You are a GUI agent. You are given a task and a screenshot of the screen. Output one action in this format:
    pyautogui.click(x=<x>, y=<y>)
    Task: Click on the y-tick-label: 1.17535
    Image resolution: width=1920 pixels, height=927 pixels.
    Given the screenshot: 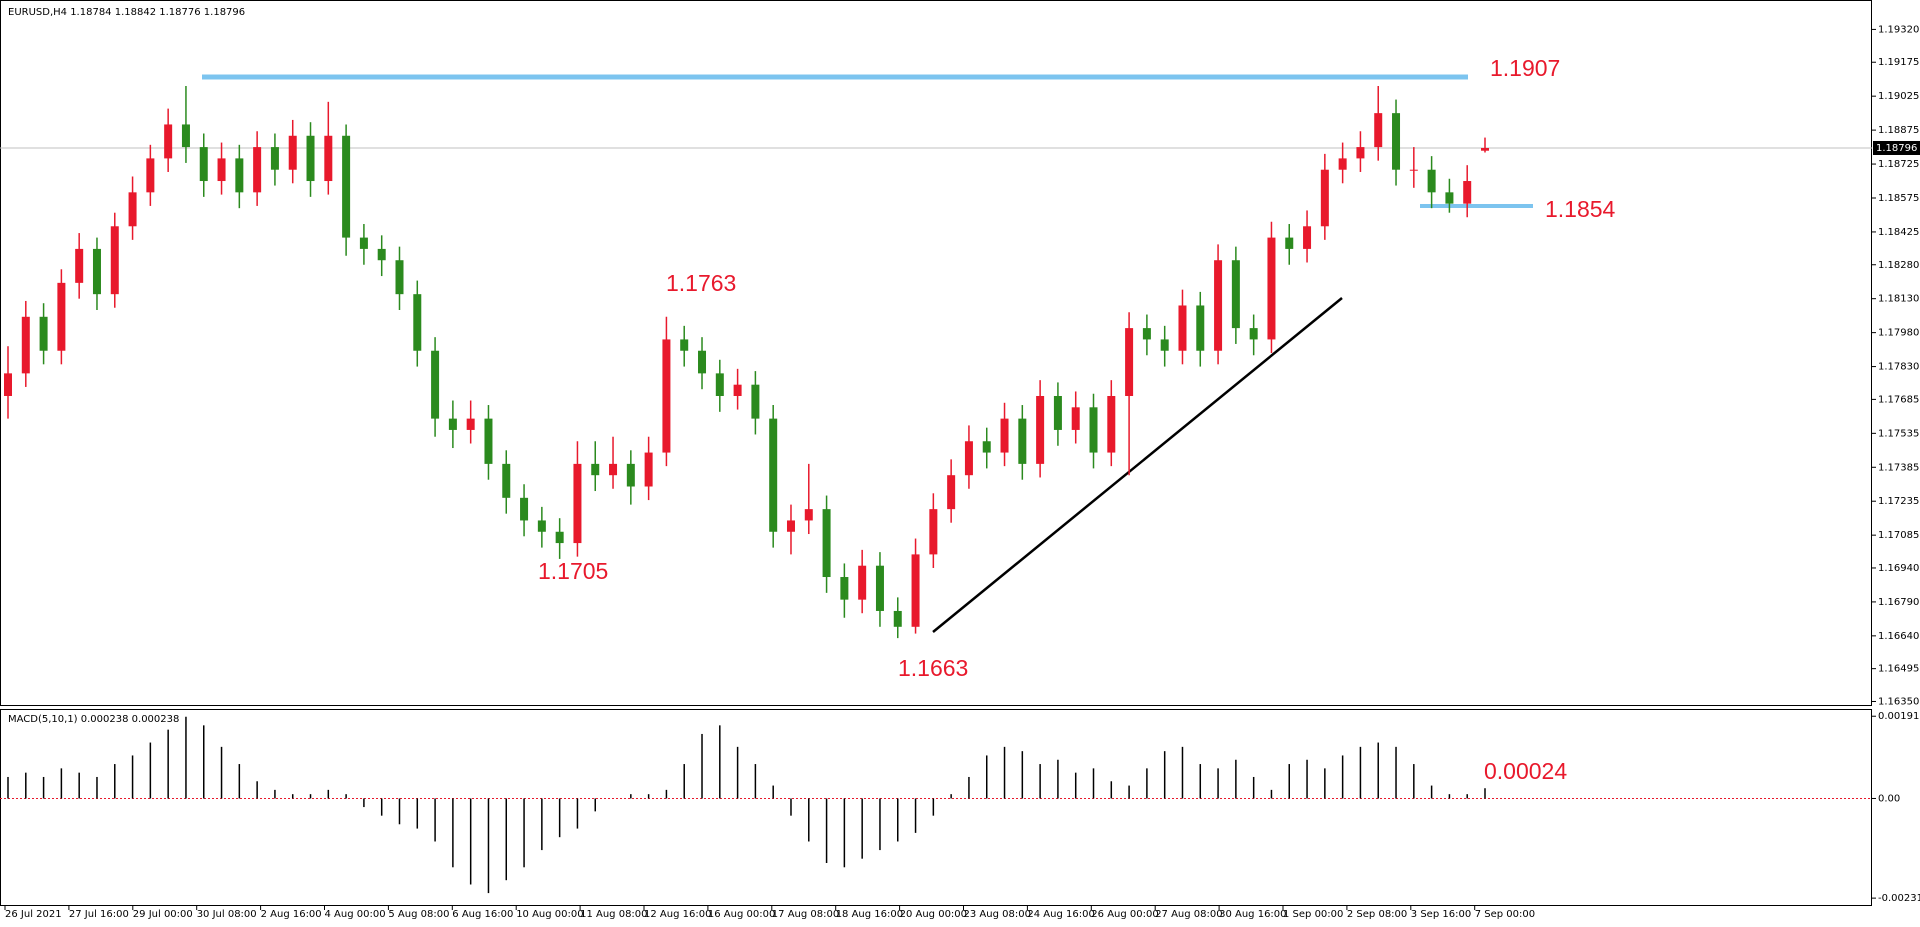 What is the action you would take?
    pyautogui.click(x=1898, y=433)
    